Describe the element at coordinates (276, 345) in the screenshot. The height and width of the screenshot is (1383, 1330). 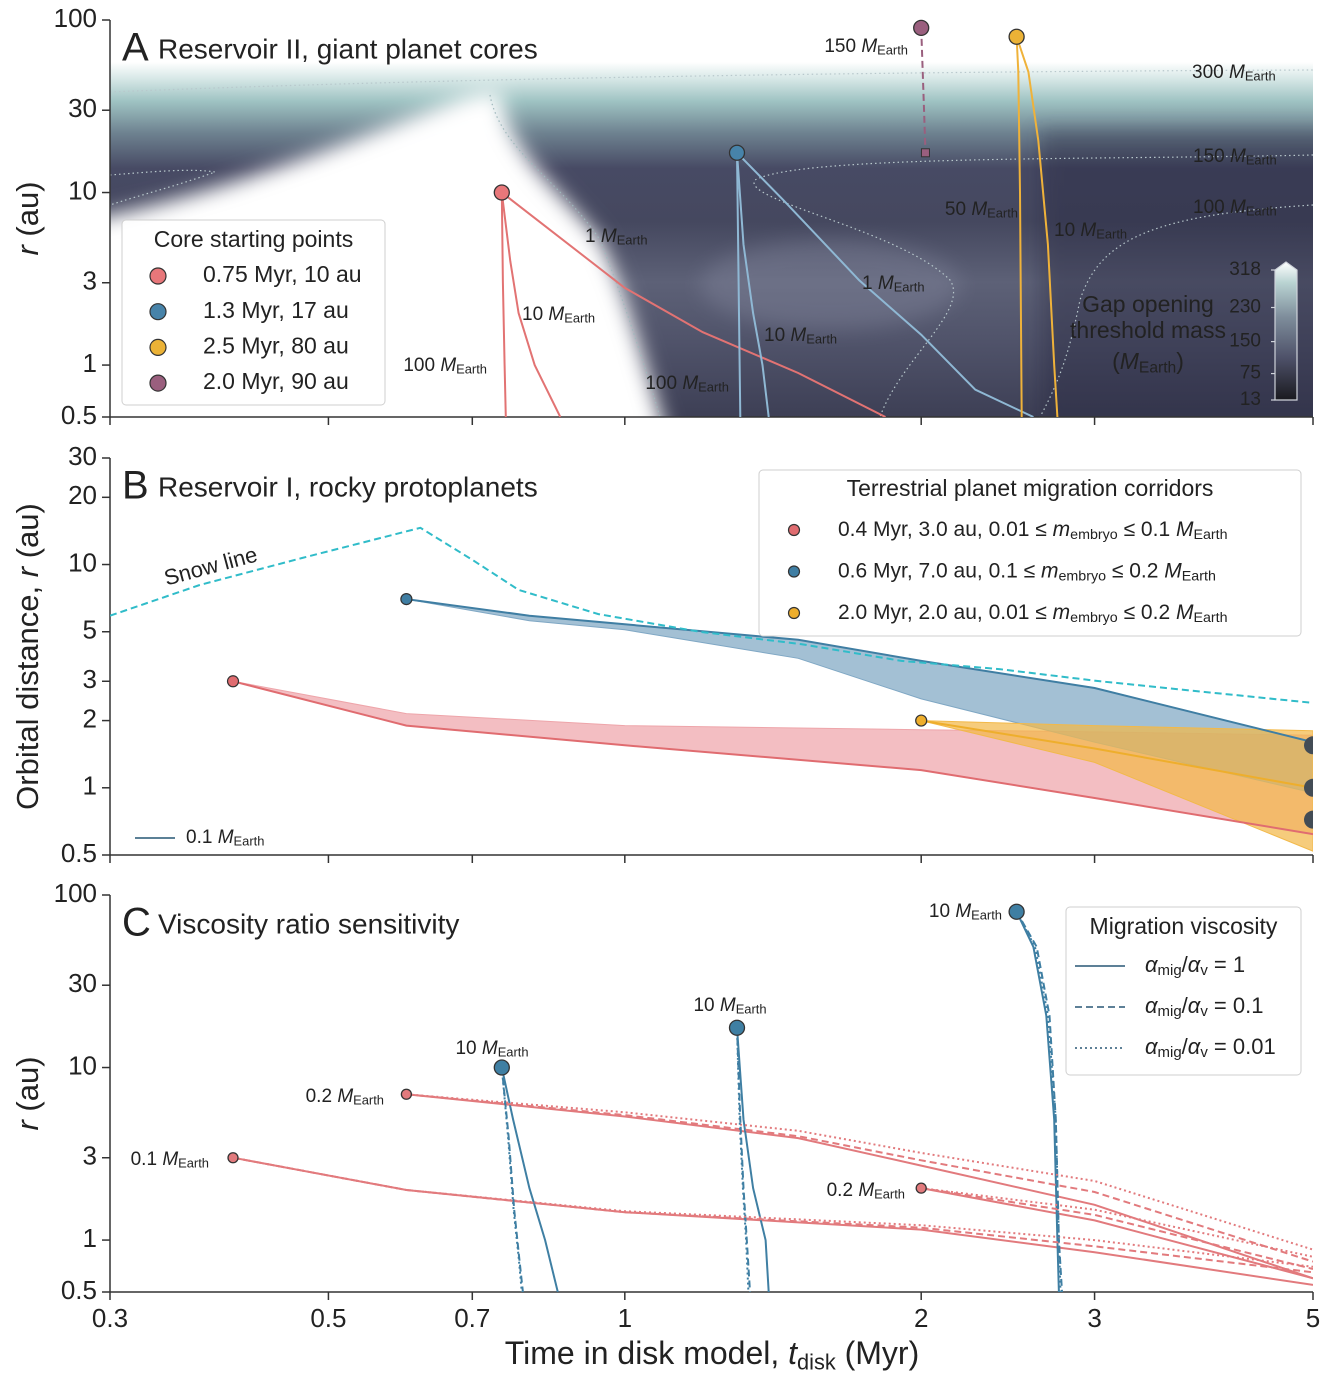
I see `legend-label: 2.5 Myr, 80 au` at that location.